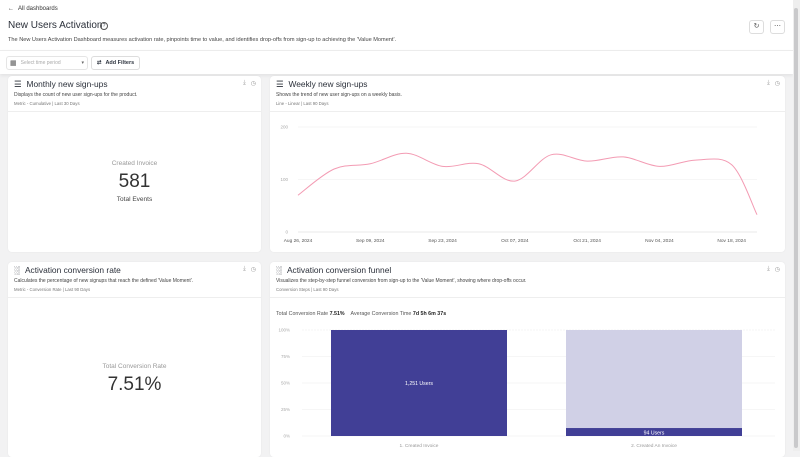  What do you see at coordinates (284, 330) in the screenshot?
I see `y-tick-label: 100%` at bounding box center [284, 330].